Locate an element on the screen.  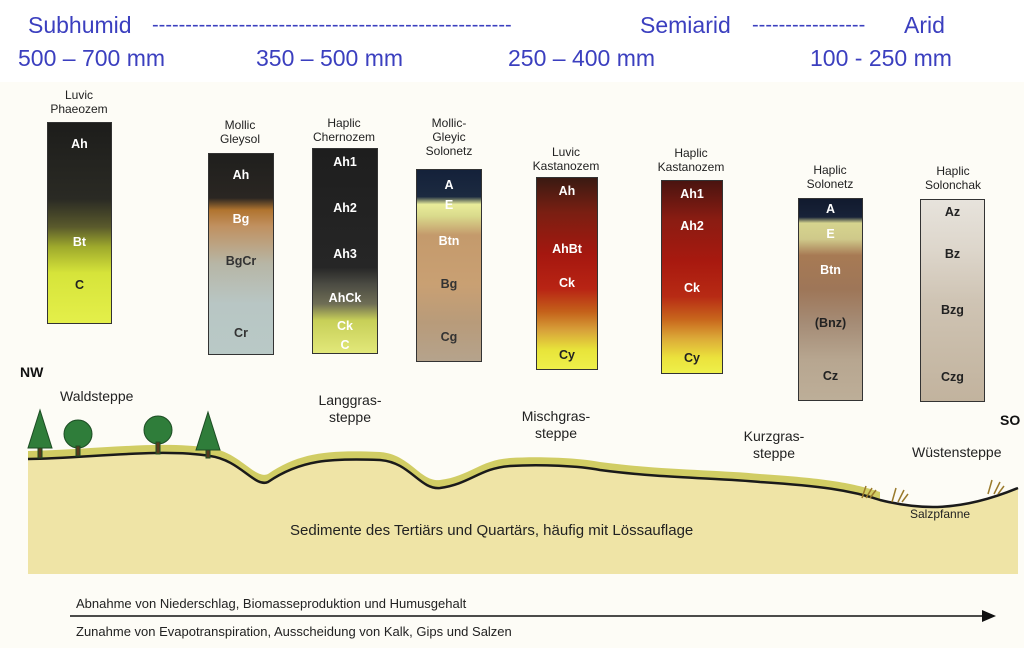
profile-mollic-gleysol: Ah Bg BgCr Cr is located at coordinates (241, 254).